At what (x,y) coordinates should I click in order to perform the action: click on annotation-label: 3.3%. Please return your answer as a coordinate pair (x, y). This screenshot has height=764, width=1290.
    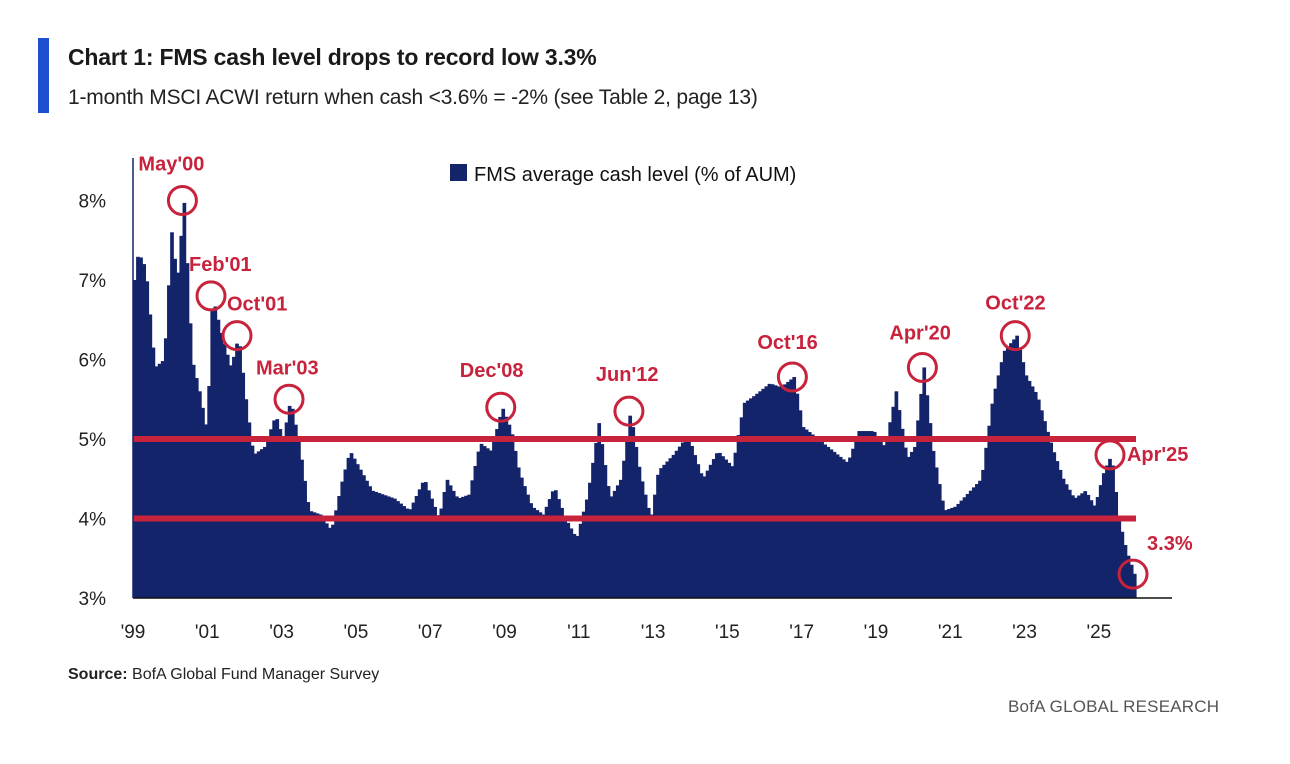
    Looking at the image, I should click on (1170, 544).